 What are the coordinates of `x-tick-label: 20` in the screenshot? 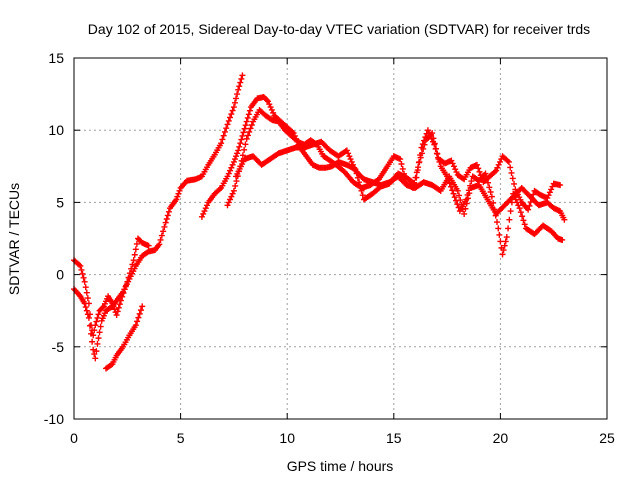 It's located at (501, 438).